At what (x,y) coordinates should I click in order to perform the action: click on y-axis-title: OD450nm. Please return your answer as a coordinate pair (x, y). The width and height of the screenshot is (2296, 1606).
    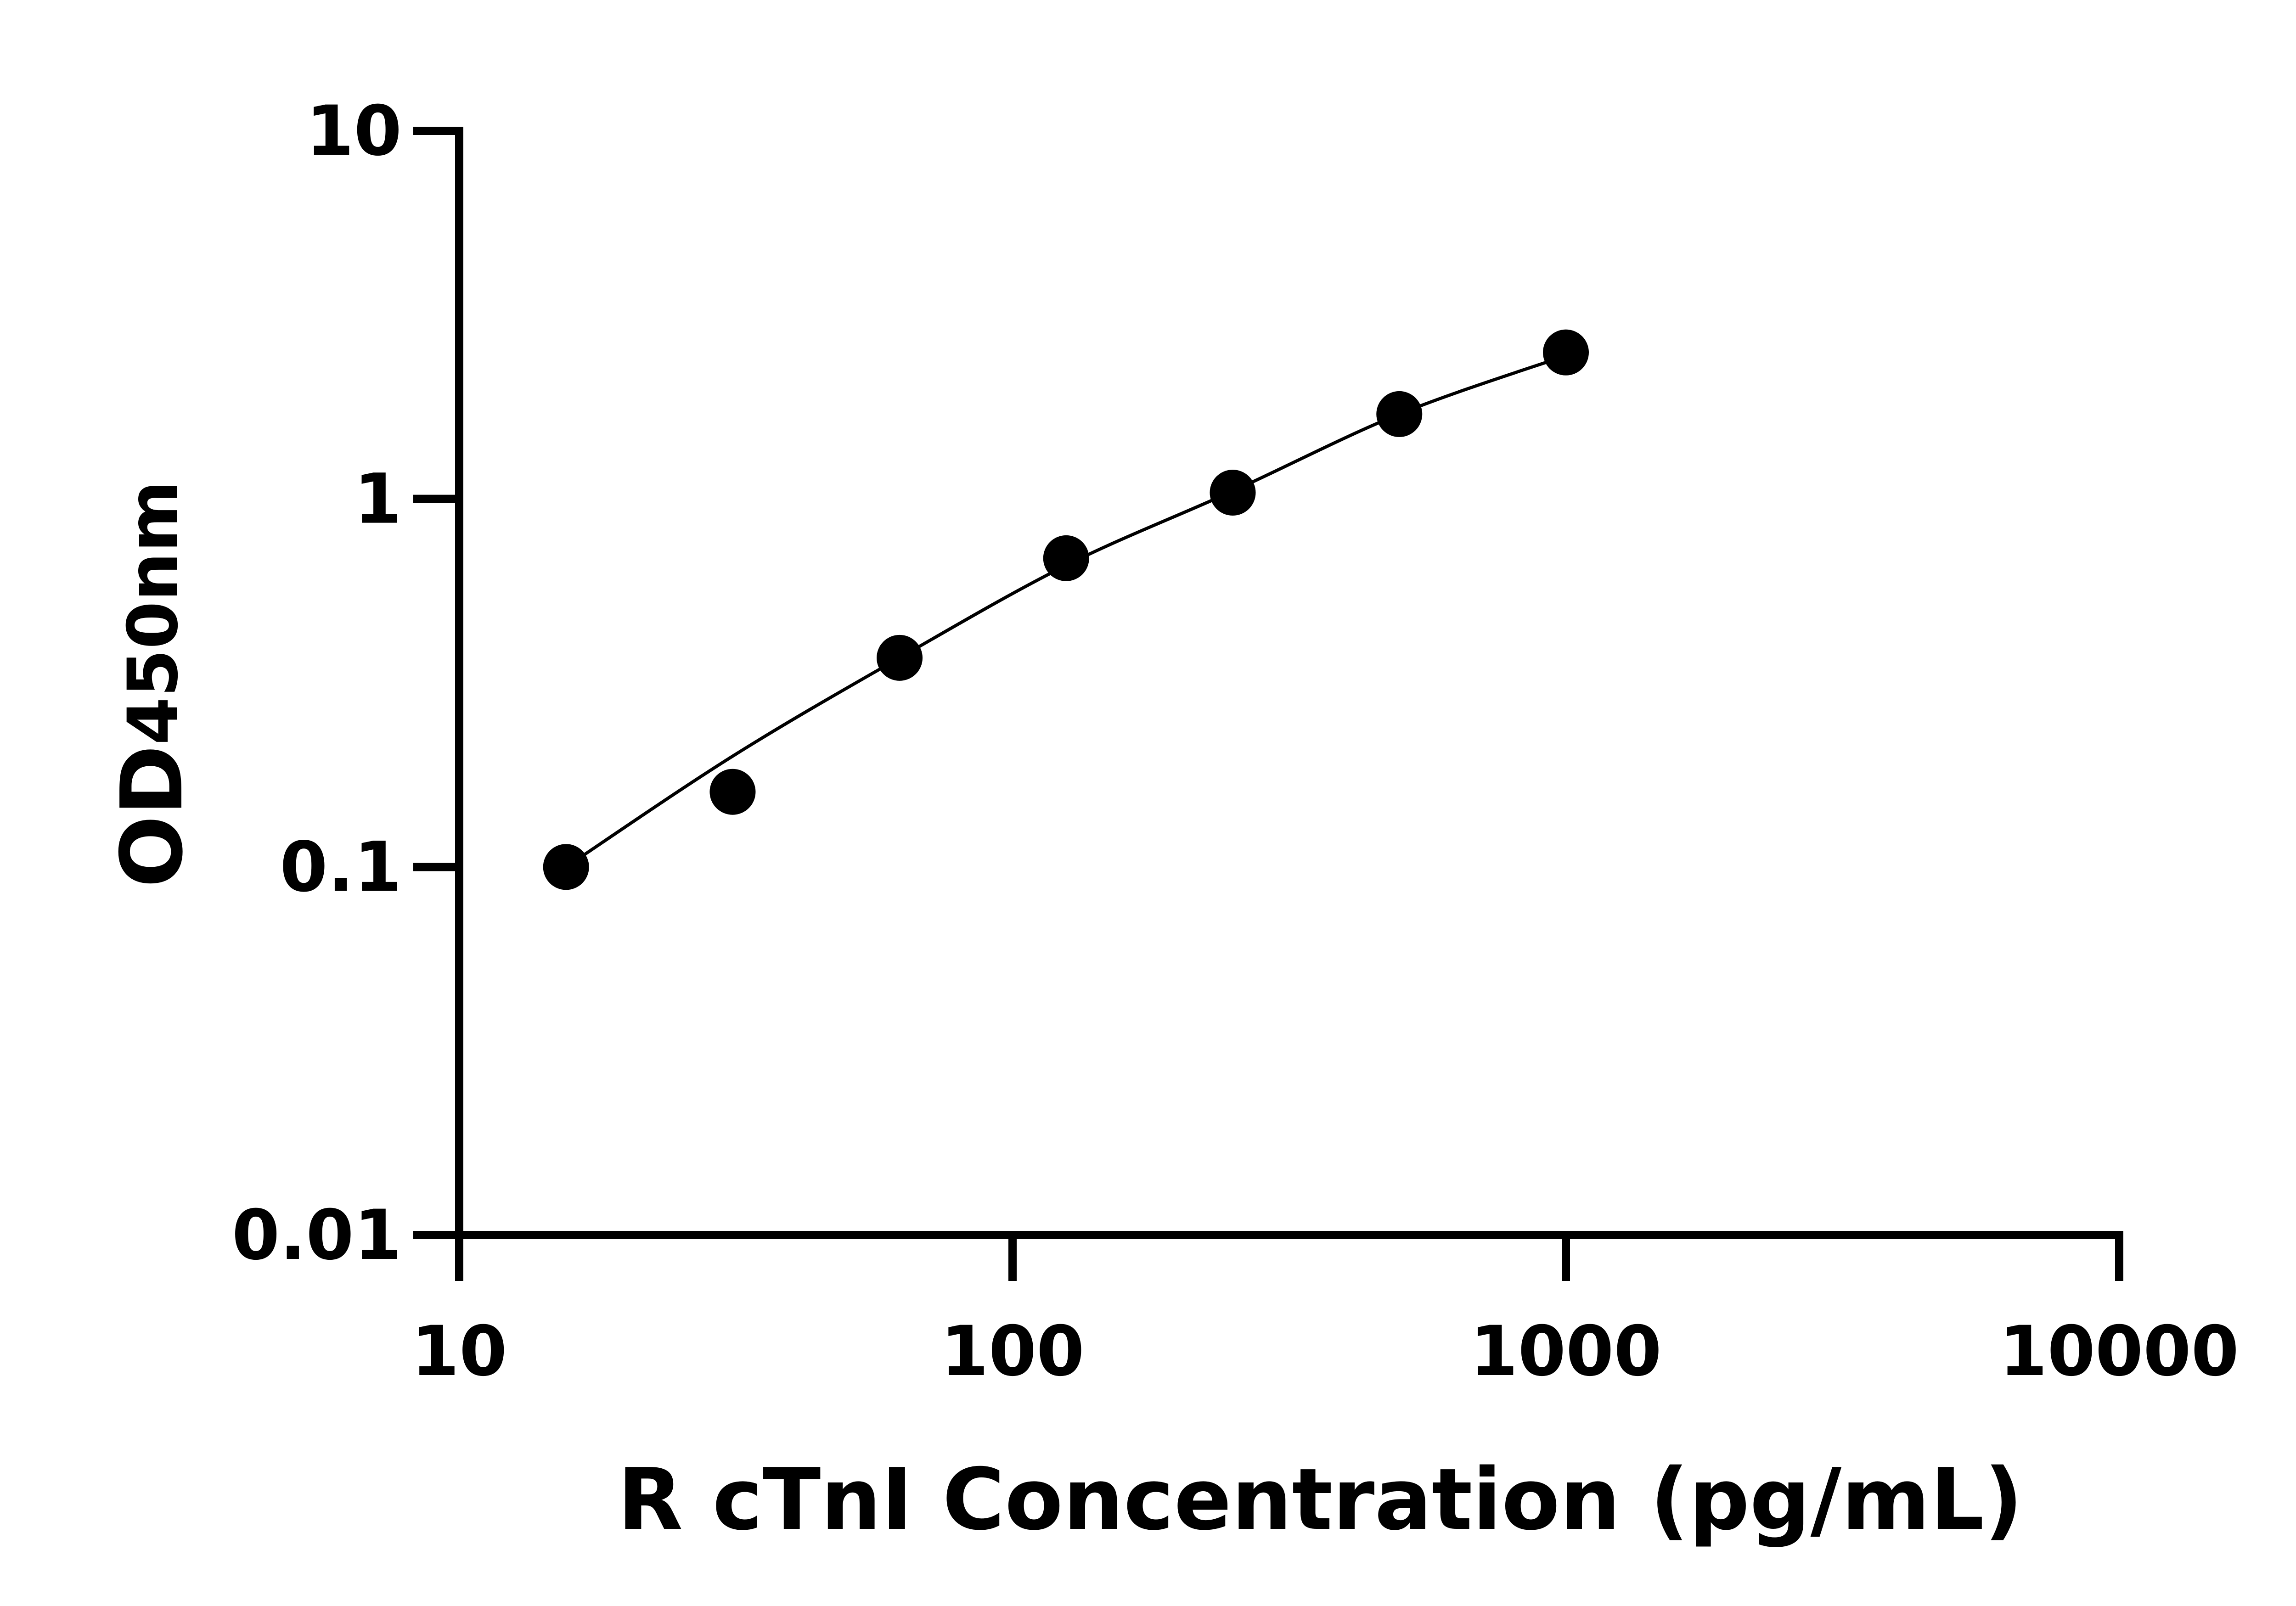
    Looking at the image, I should click on (152, 683).